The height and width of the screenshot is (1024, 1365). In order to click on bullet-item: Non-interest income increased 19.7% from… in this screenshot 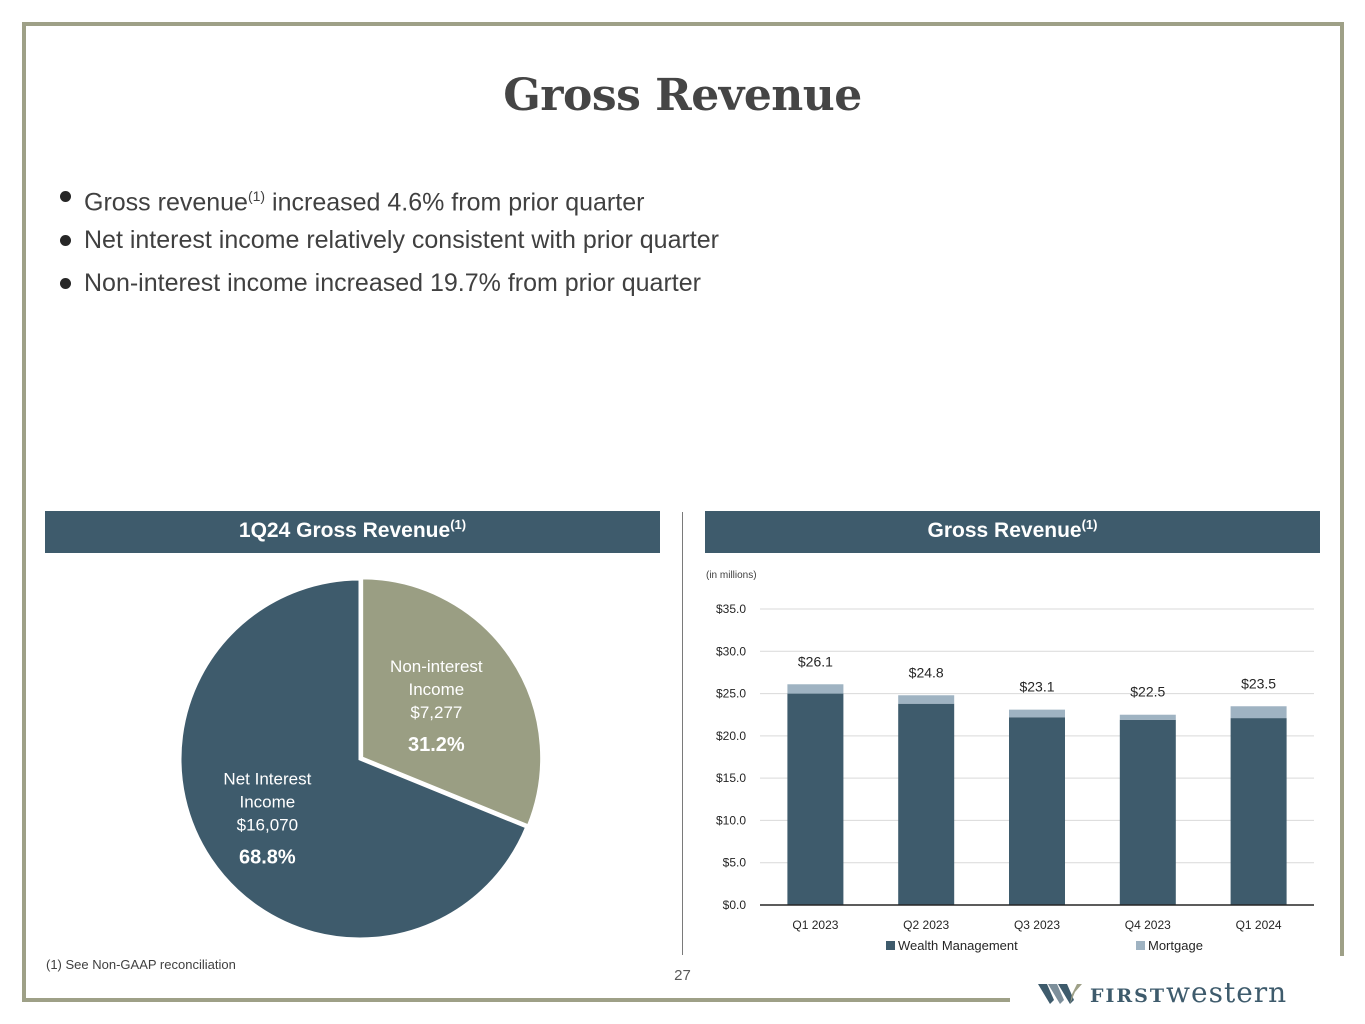, I will do `click(389, 287)`.